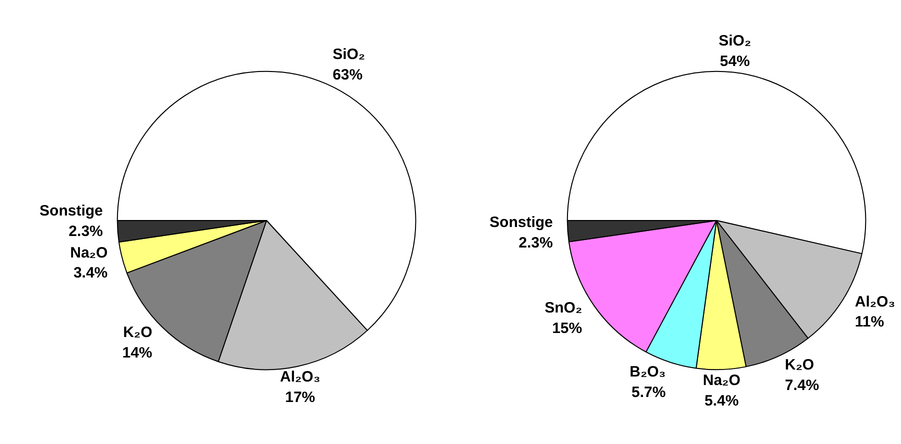 Image resolution: width=901 pixels, height=444 pixels. I want to click on slice-label: SnO₂, so click(563, 307).